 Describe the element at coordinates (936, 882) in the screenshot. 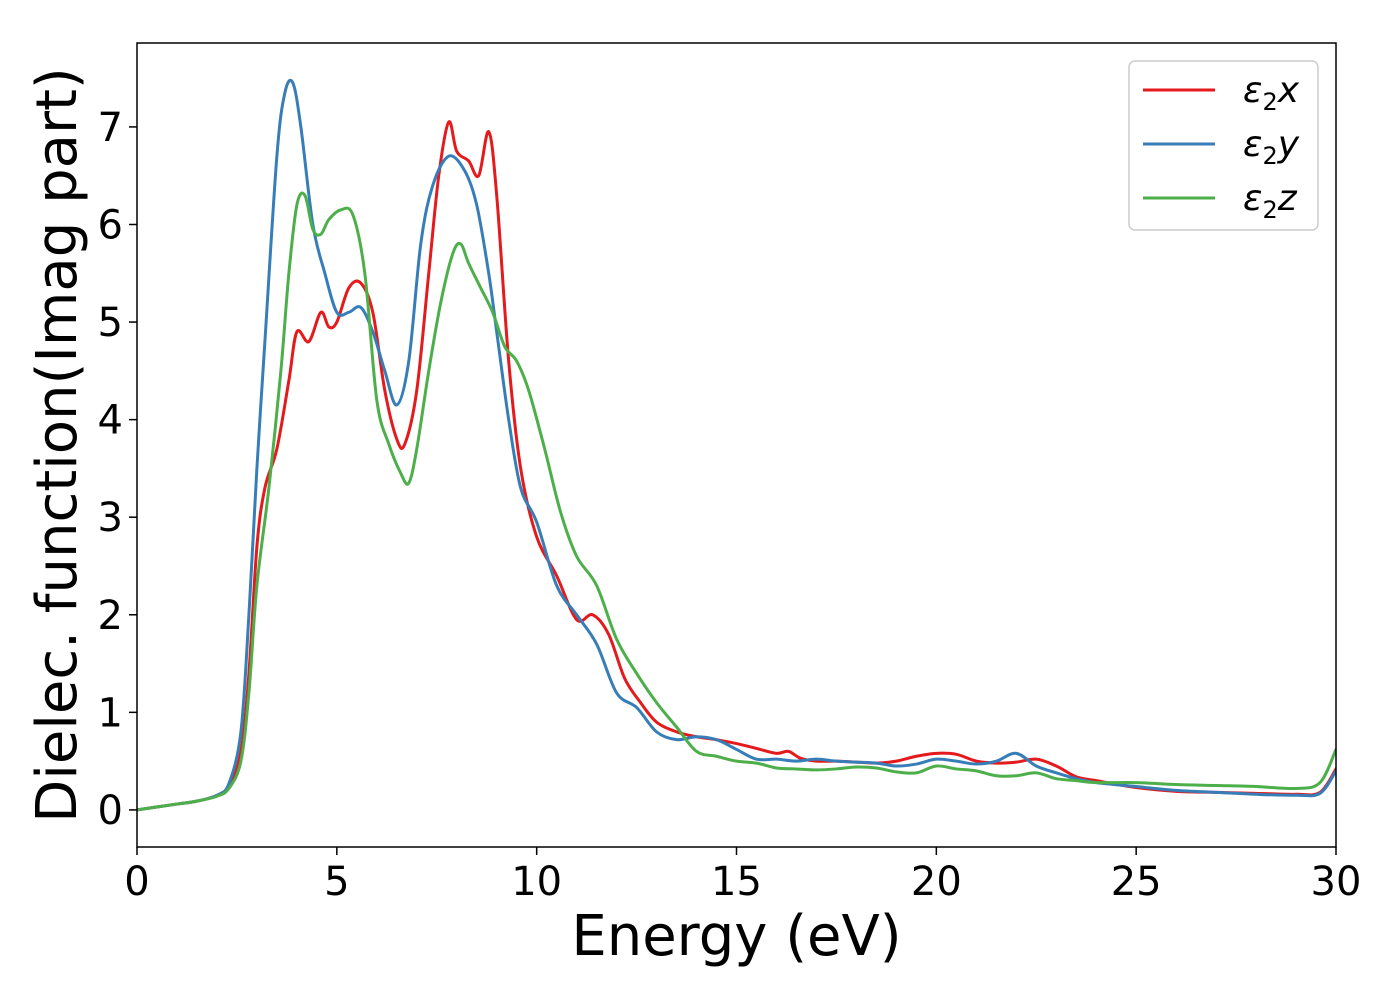

I see `x-tick-label: 20` at that location.